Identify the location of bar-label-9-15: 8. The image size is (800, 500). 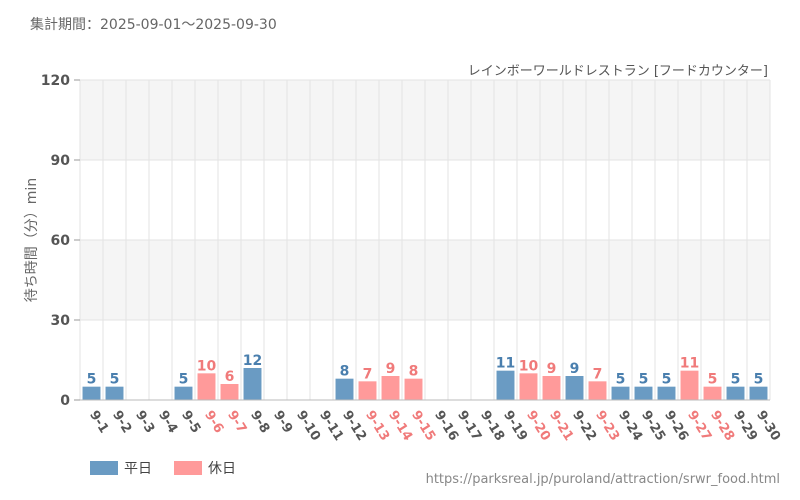
(414, 372).